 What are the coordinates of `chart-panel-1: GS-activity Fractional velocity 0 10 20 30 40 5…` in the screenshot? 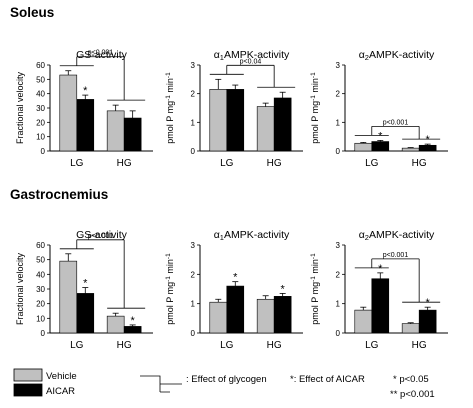 It's located at (84, 109).